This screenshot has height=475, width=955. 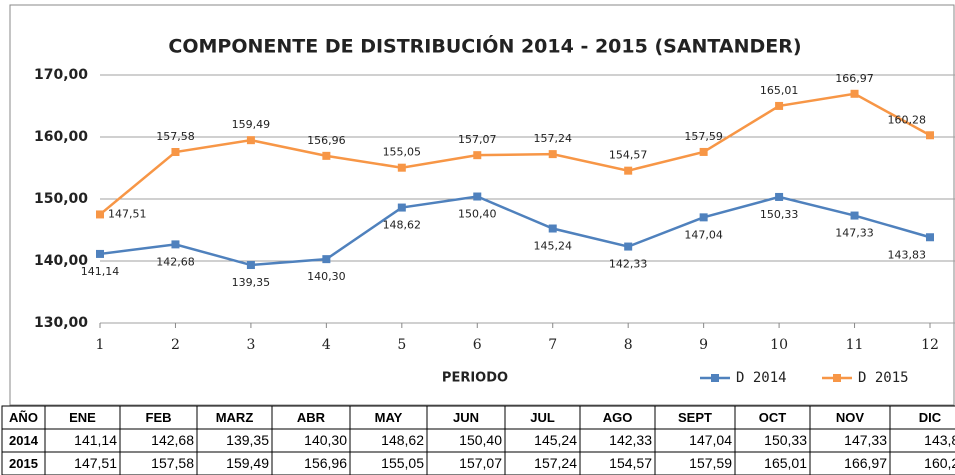 What do you see at coordinates (883, 378) in the screenshot?
I see `legend-label: D 2015` at bounding box center [883, 378].